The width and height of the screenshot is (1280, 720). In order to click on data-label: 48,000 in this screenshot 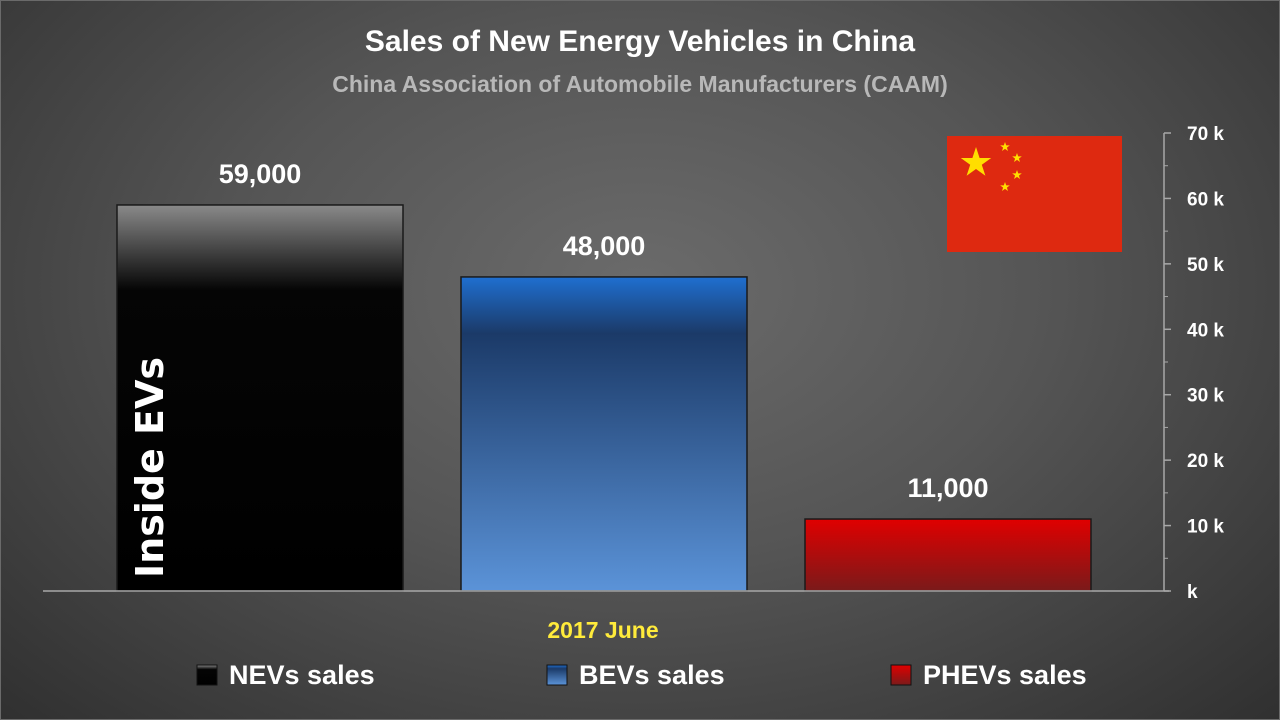, I will do `click(604, 246)`.